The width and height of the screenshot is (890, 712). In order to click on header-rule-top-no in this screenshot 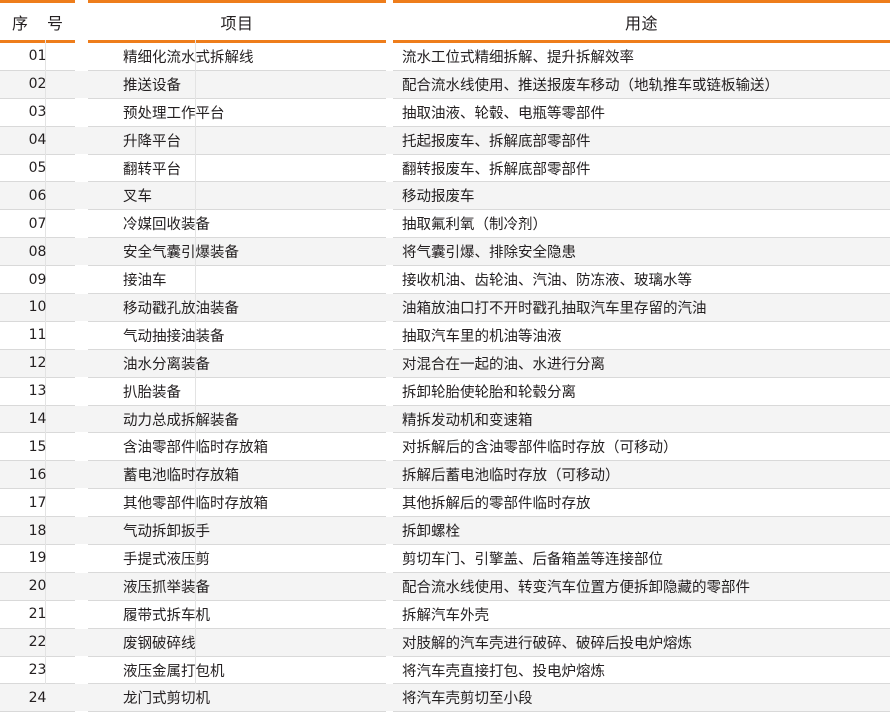, I will do `click(37, 1)`.